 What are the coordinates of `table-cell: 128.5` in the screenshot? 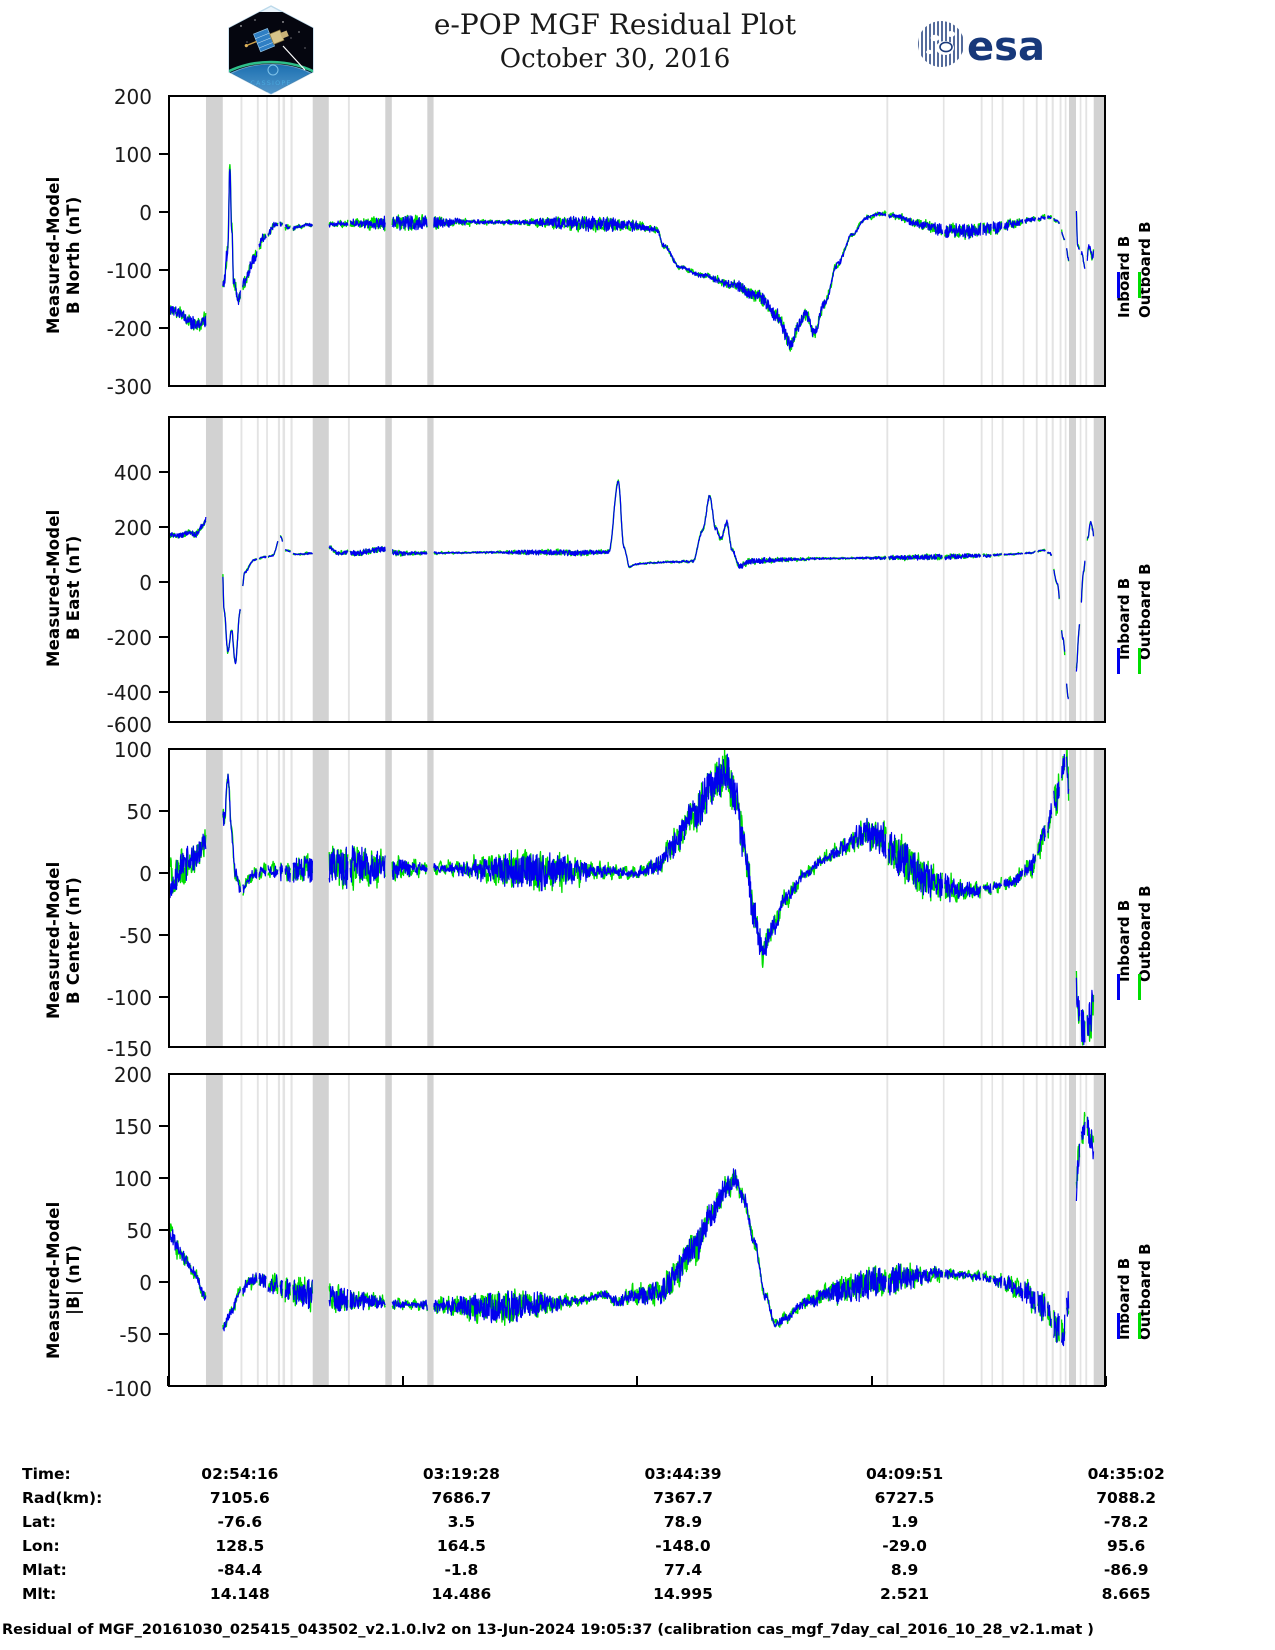 It's located at (240, 1546).